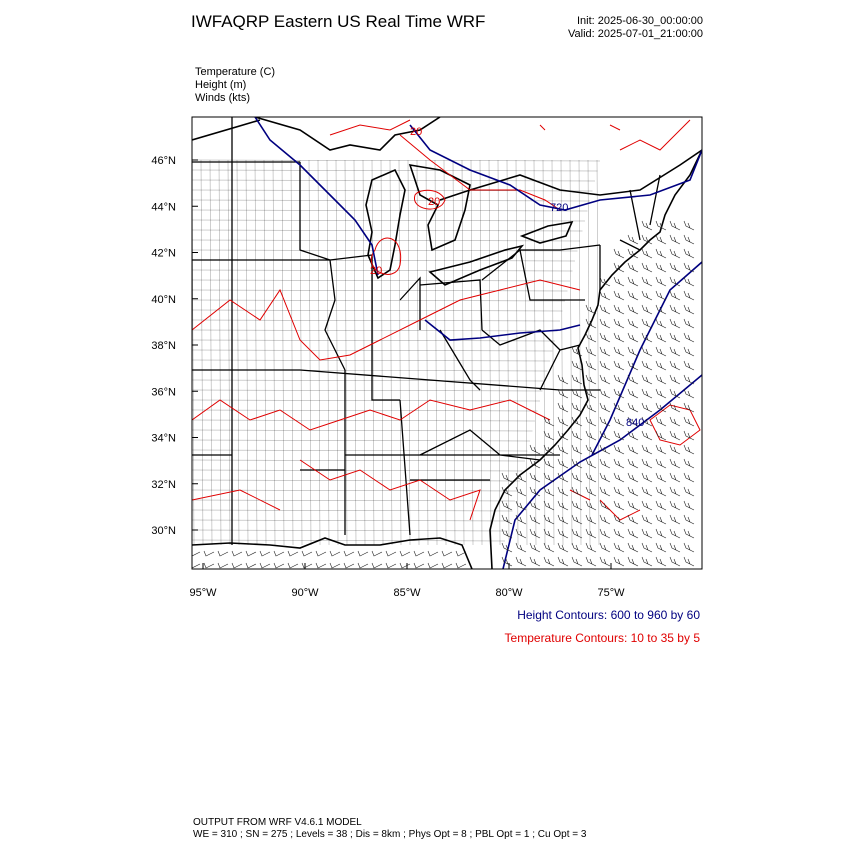 Image resolution: width=850 pixels, height=850 pixels. Describe the element at coordinates (277, 822) in the screenshot. I see `footer-model: OUTPUT FROM WRF V4.6.1 MODEL` at that location.